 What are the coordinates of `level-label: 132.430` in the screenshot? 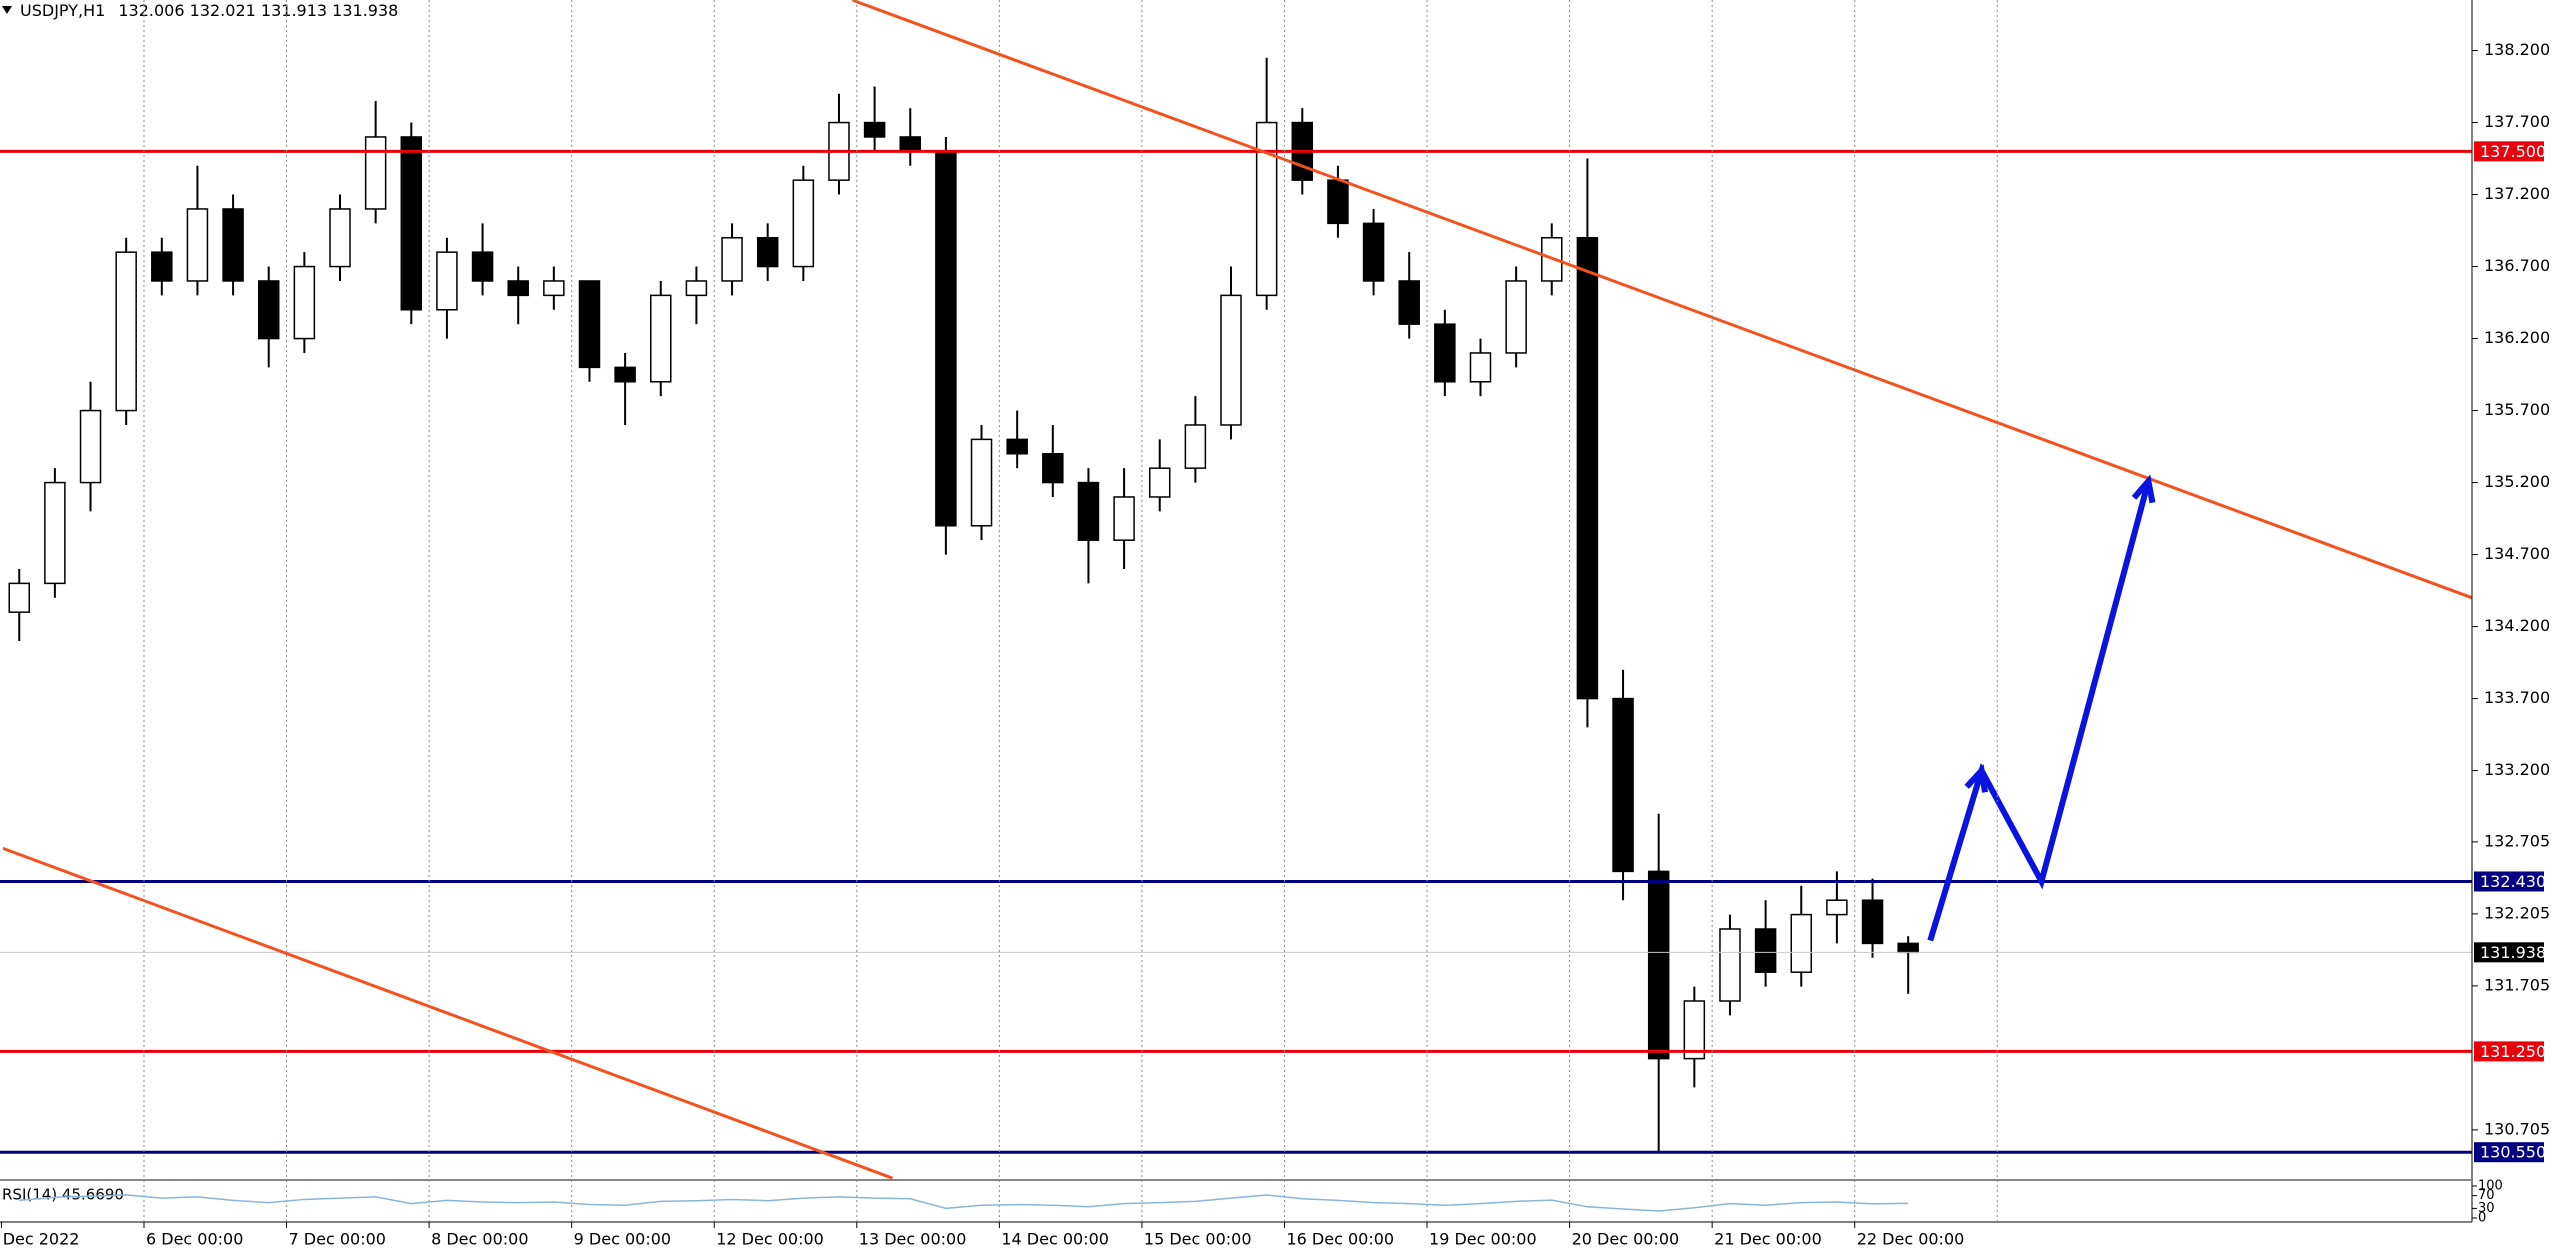 It's located at (2513, 881).